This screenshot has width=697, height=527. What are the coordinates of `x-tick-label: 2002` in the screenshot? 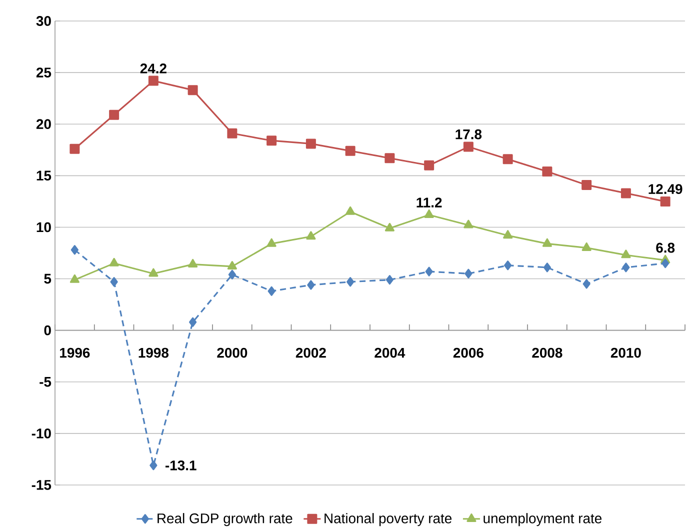 It's located at (311, 353).